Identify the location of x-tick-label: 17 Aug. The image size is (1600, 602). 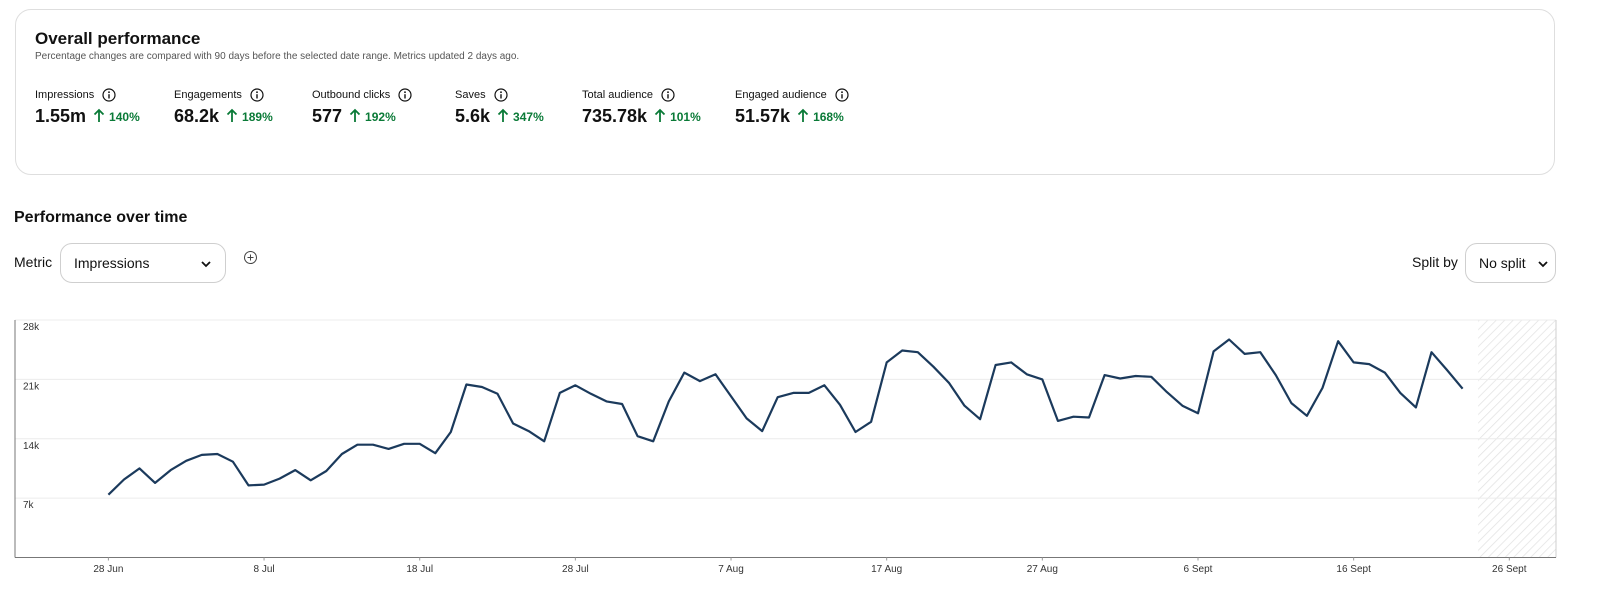
(886, 569).